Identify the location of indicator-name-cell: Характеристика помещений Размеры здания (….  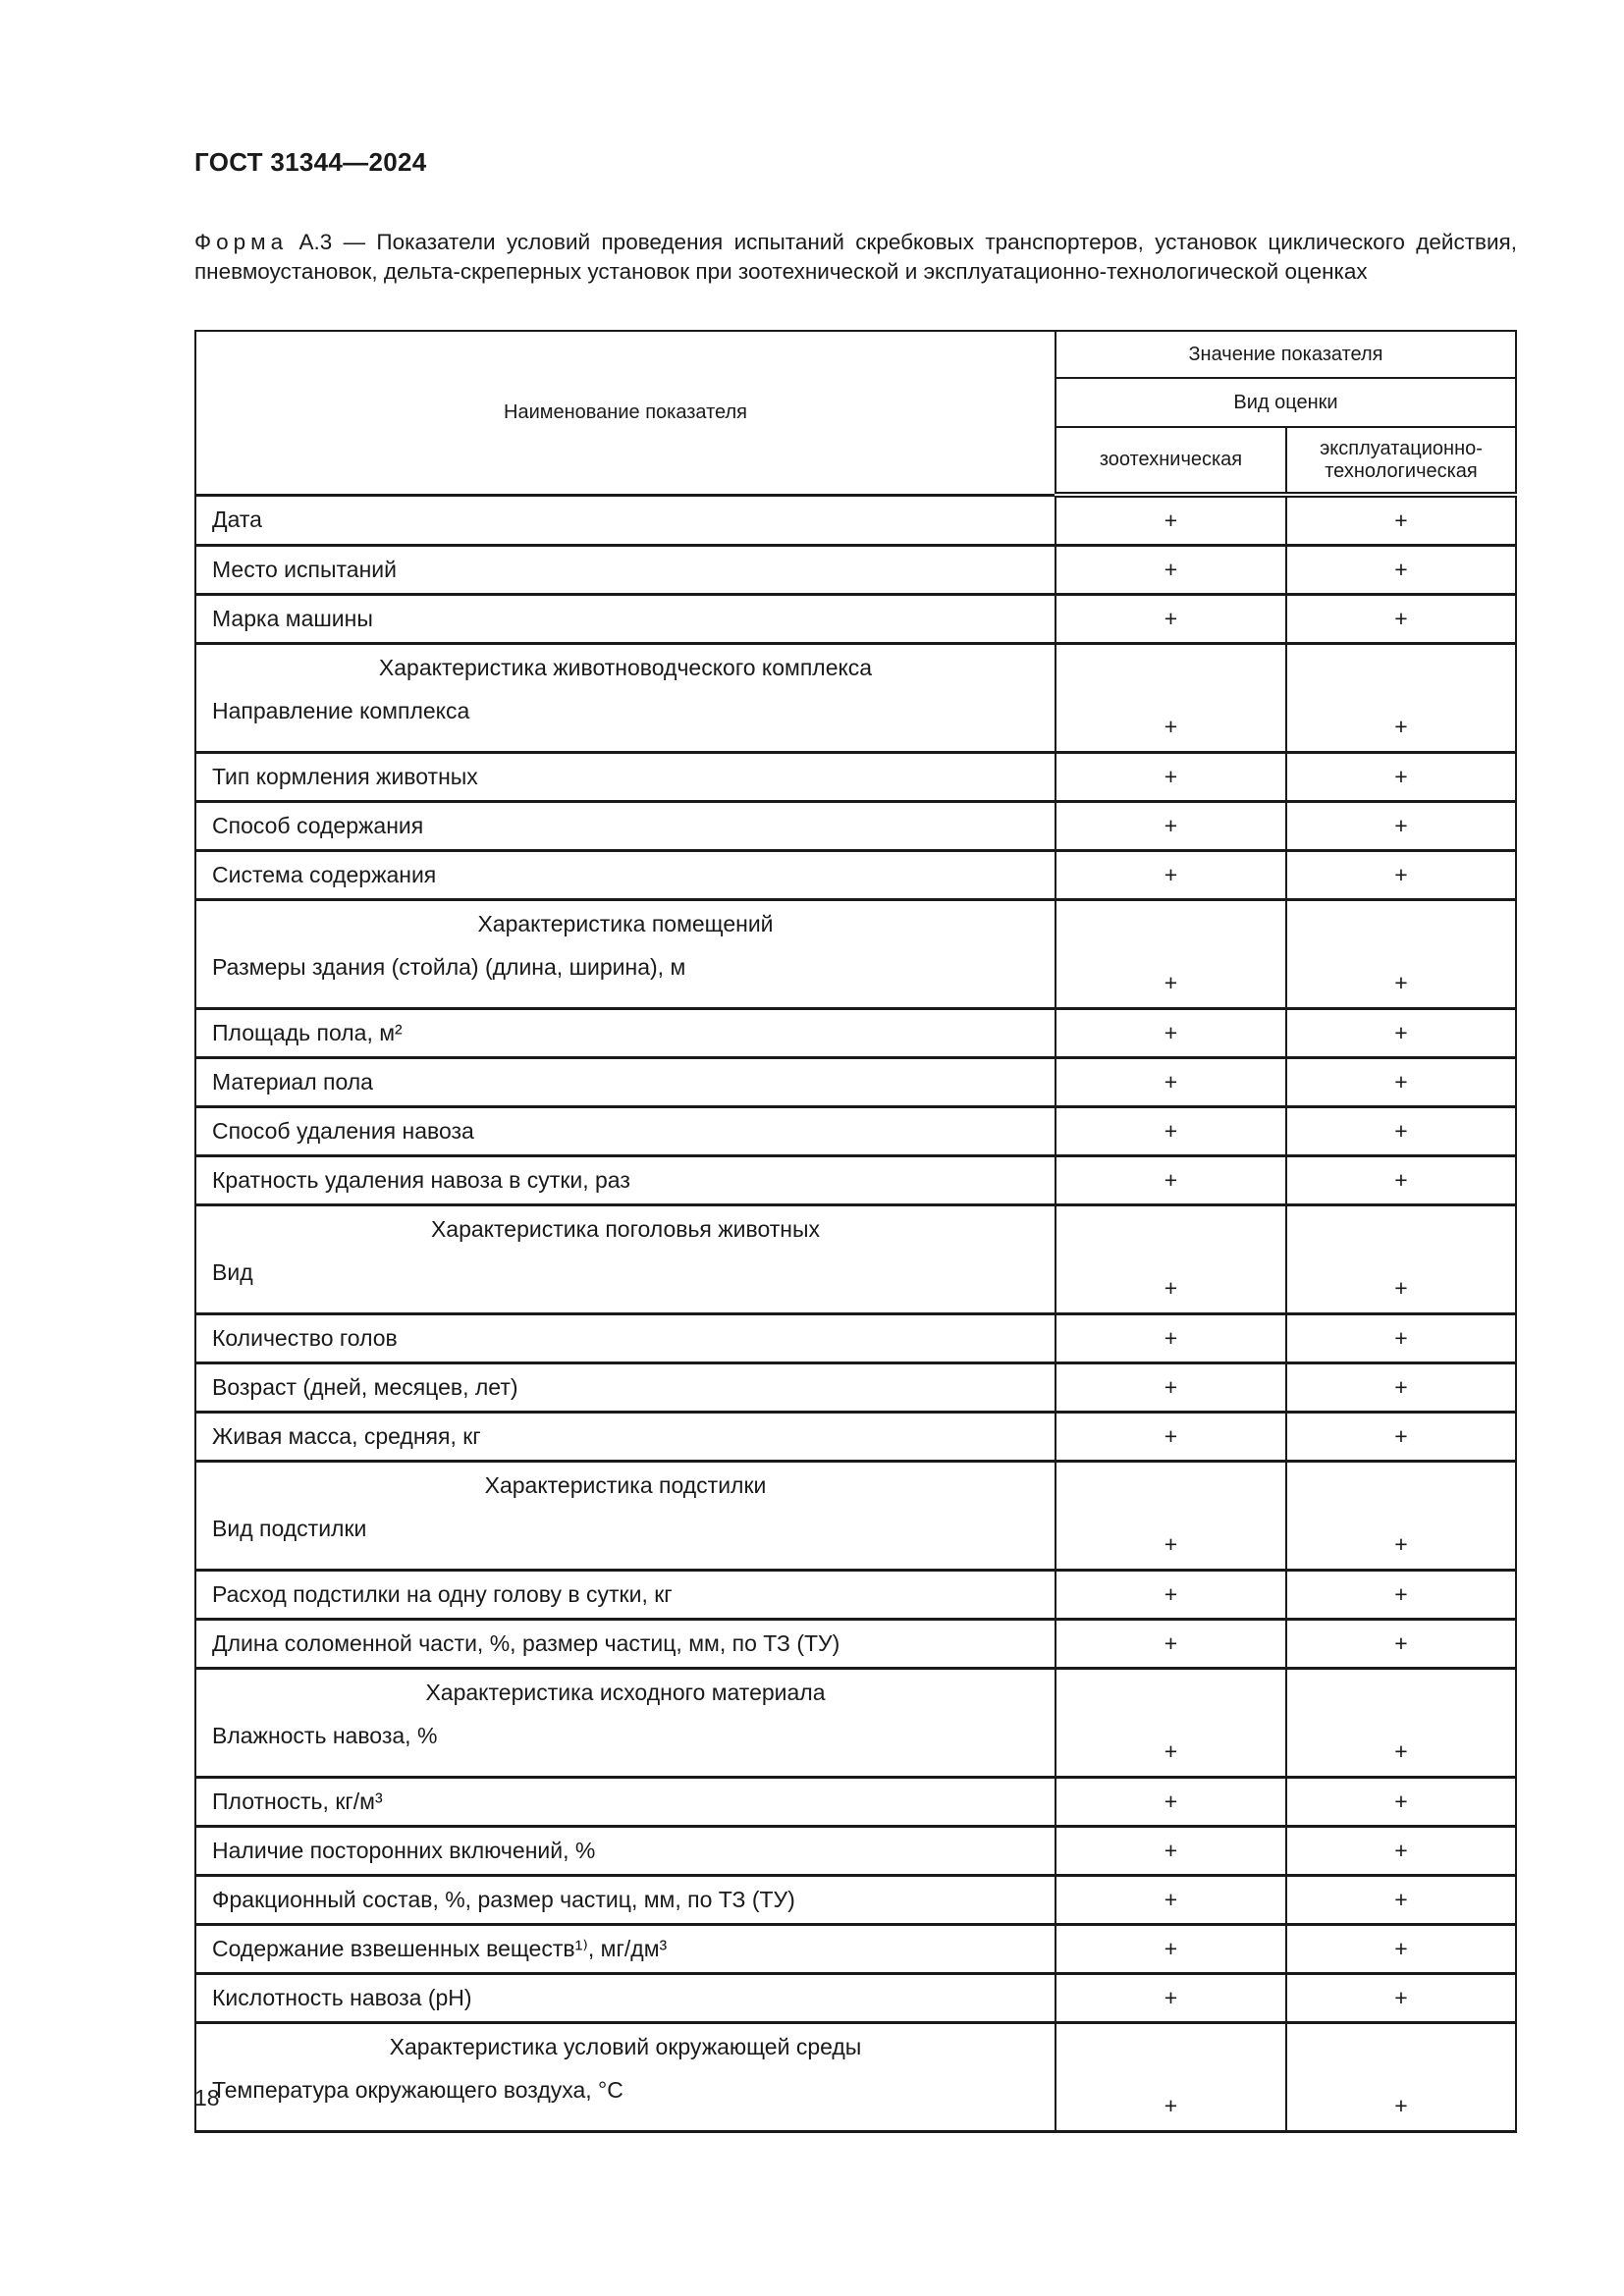
(625, 954).